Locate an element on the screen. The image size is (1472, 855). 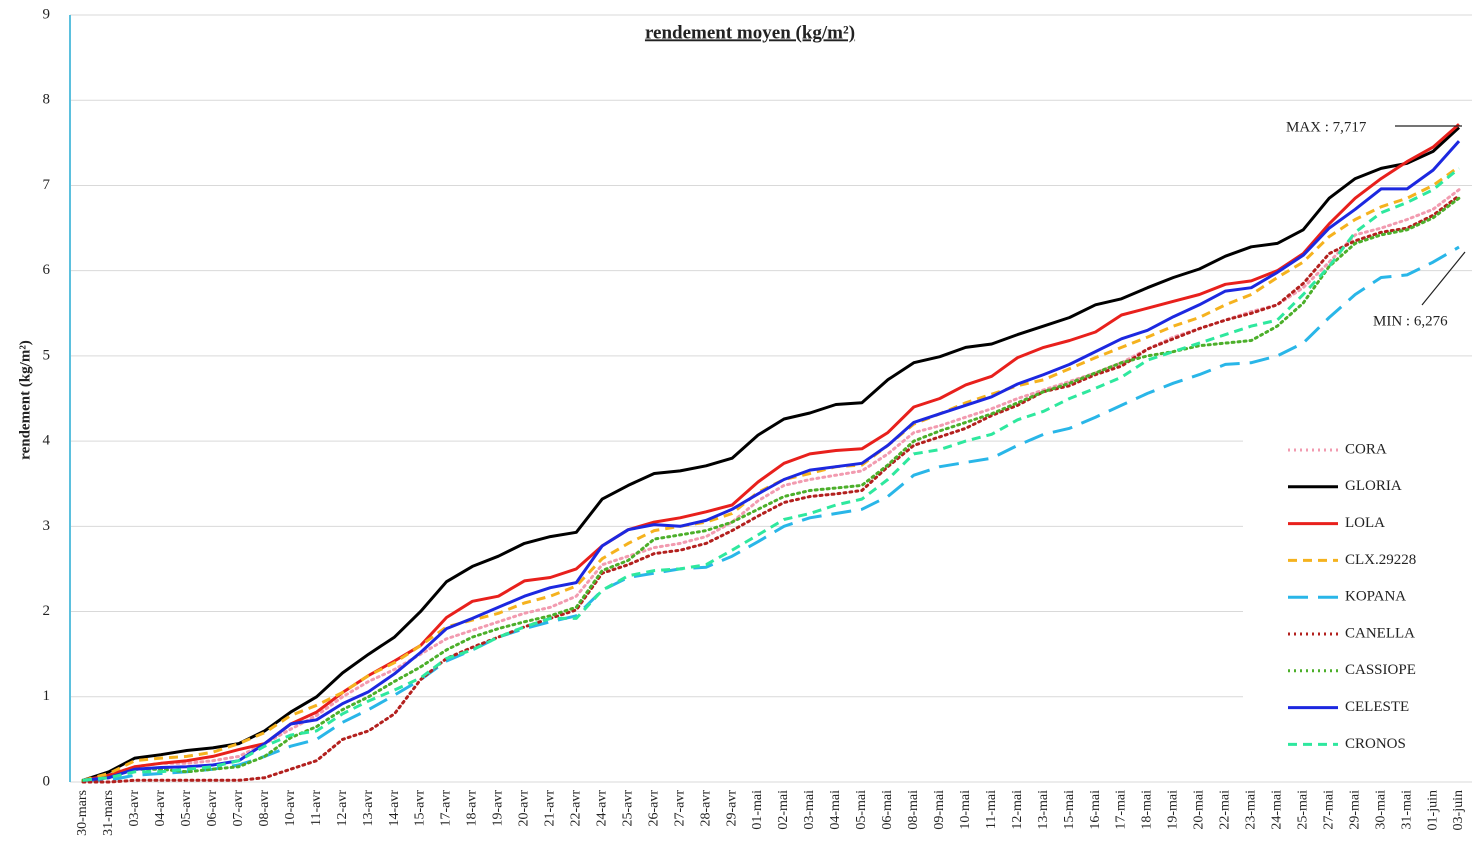
x-tick-label: 28-avr is located at coordinates (705, 808).